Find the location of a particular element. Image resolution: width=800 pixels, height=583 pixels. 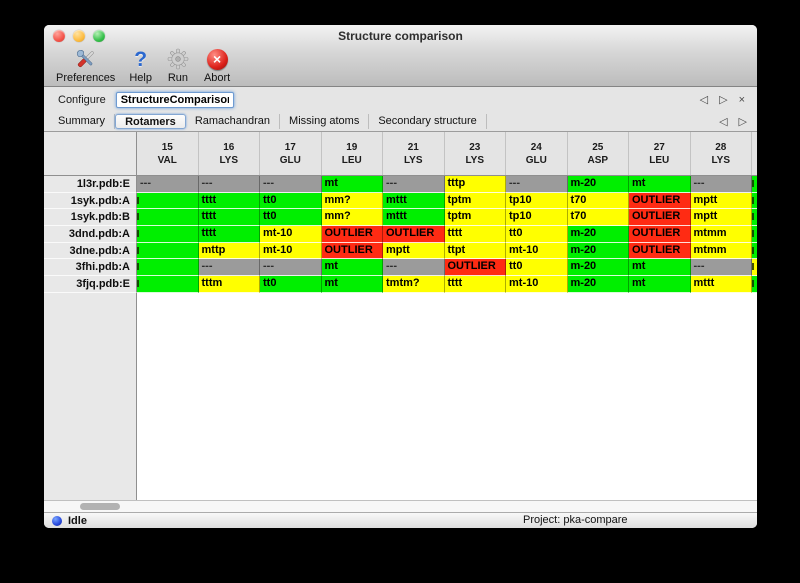

project-label: Project: pka-compare is located at coordinates (575, 520).